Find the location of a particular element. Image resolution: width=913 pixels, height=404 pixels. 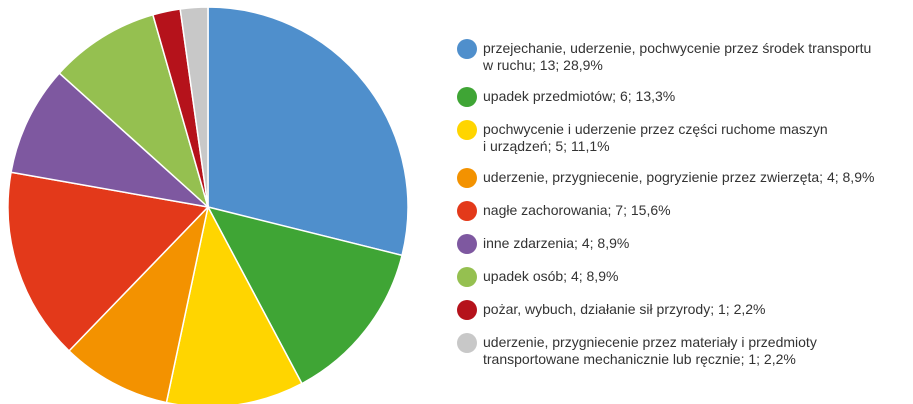

legend-label: inne zdarzenia; 4; 8,9% is located at coordinates (556, 243).